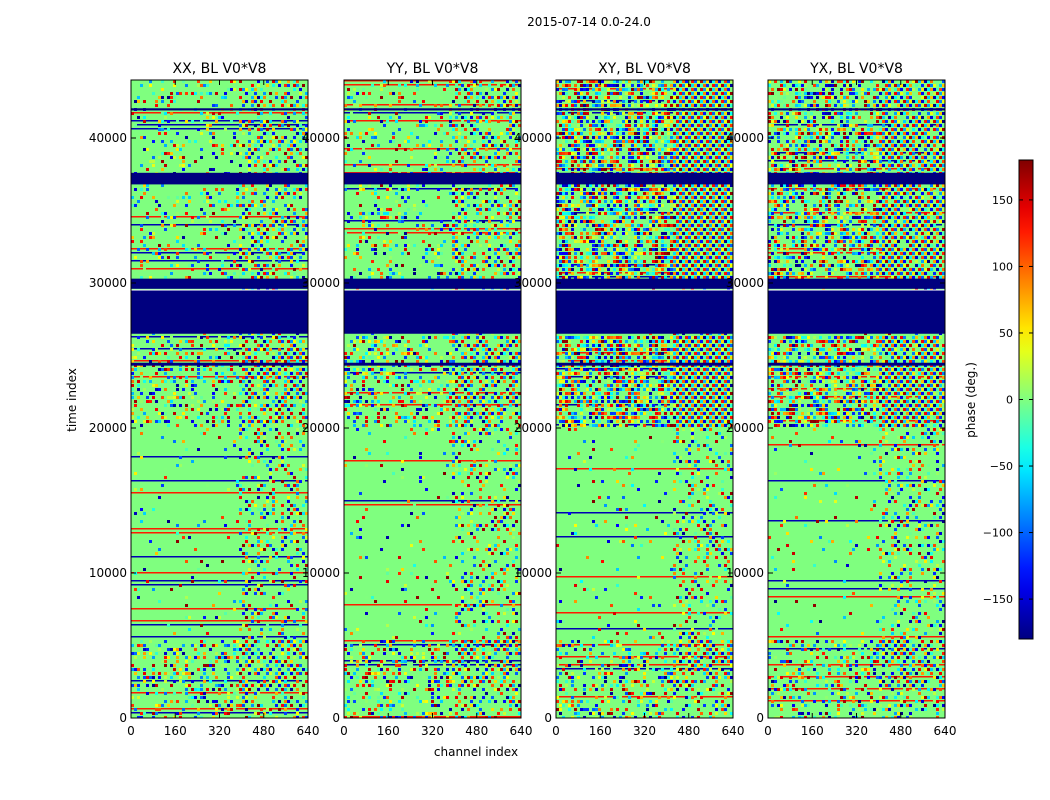  Describe the element at coordinates (1006, 333) in the screenshot. I see `colorbar-tick-label: 50` at that location.